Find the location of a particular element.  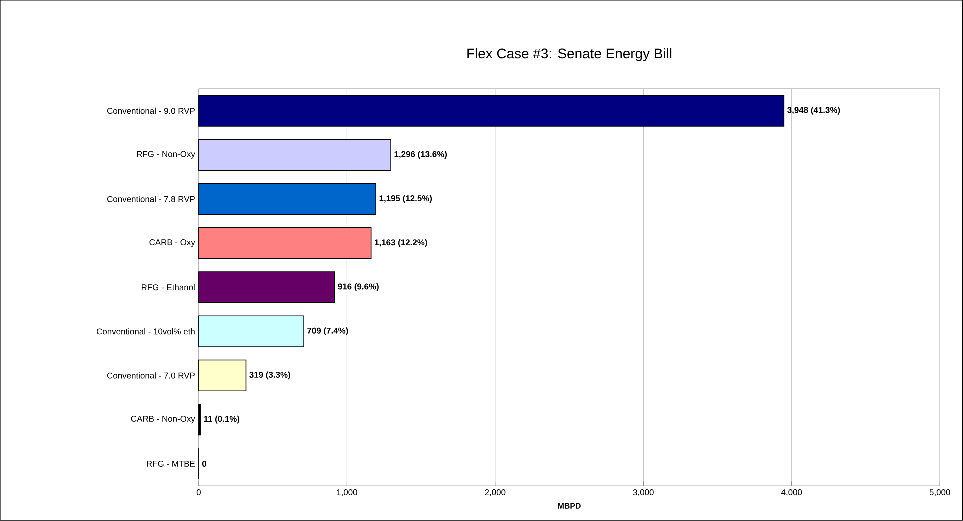

y-tick-label: Conventional - 7.8 RVP is located at coordinates (151, 199).